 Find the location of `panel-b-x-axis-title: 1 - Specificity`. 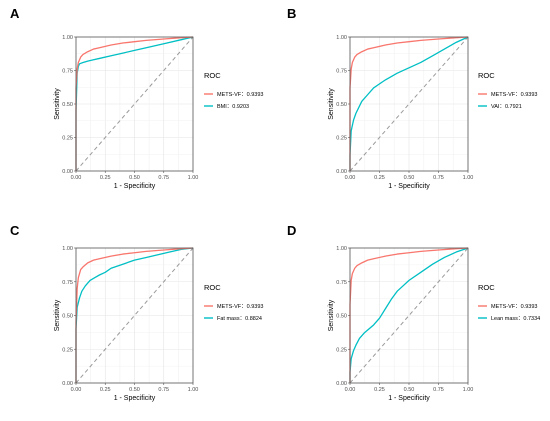

panel-b-x-axis-title: 1 - Specificity is located at coordinates (409, 186).